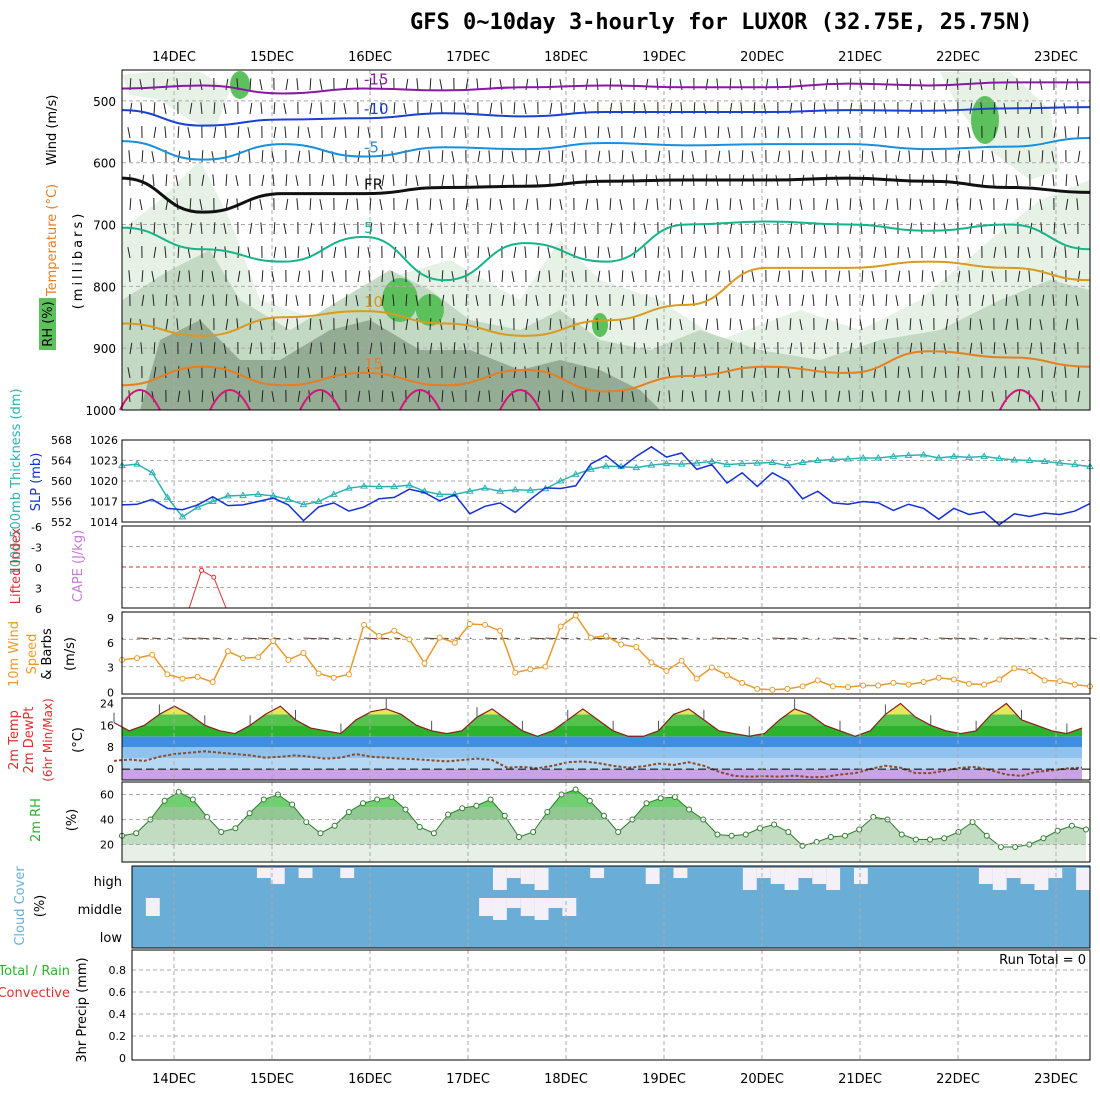 This screenshot has width=1100, height=1100. Describe the element at coordinates (611, 907) in the screenshot. I see `cloud-frame` at that location.